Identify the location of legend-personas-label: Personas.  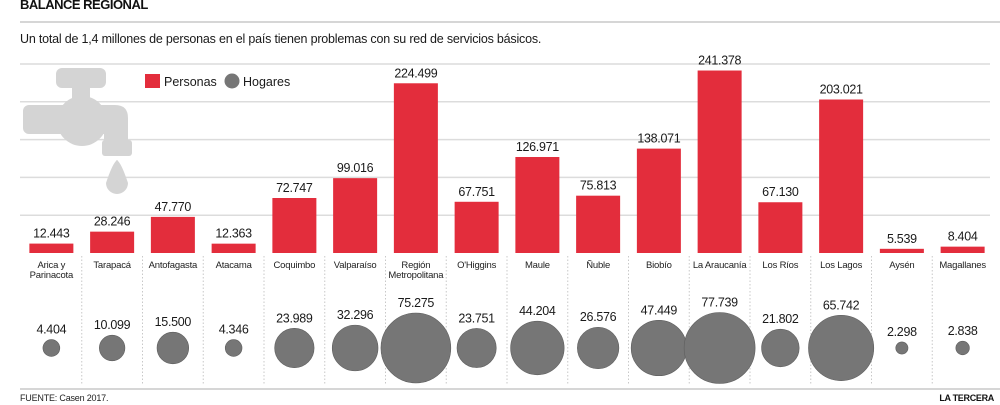
(190, 82).